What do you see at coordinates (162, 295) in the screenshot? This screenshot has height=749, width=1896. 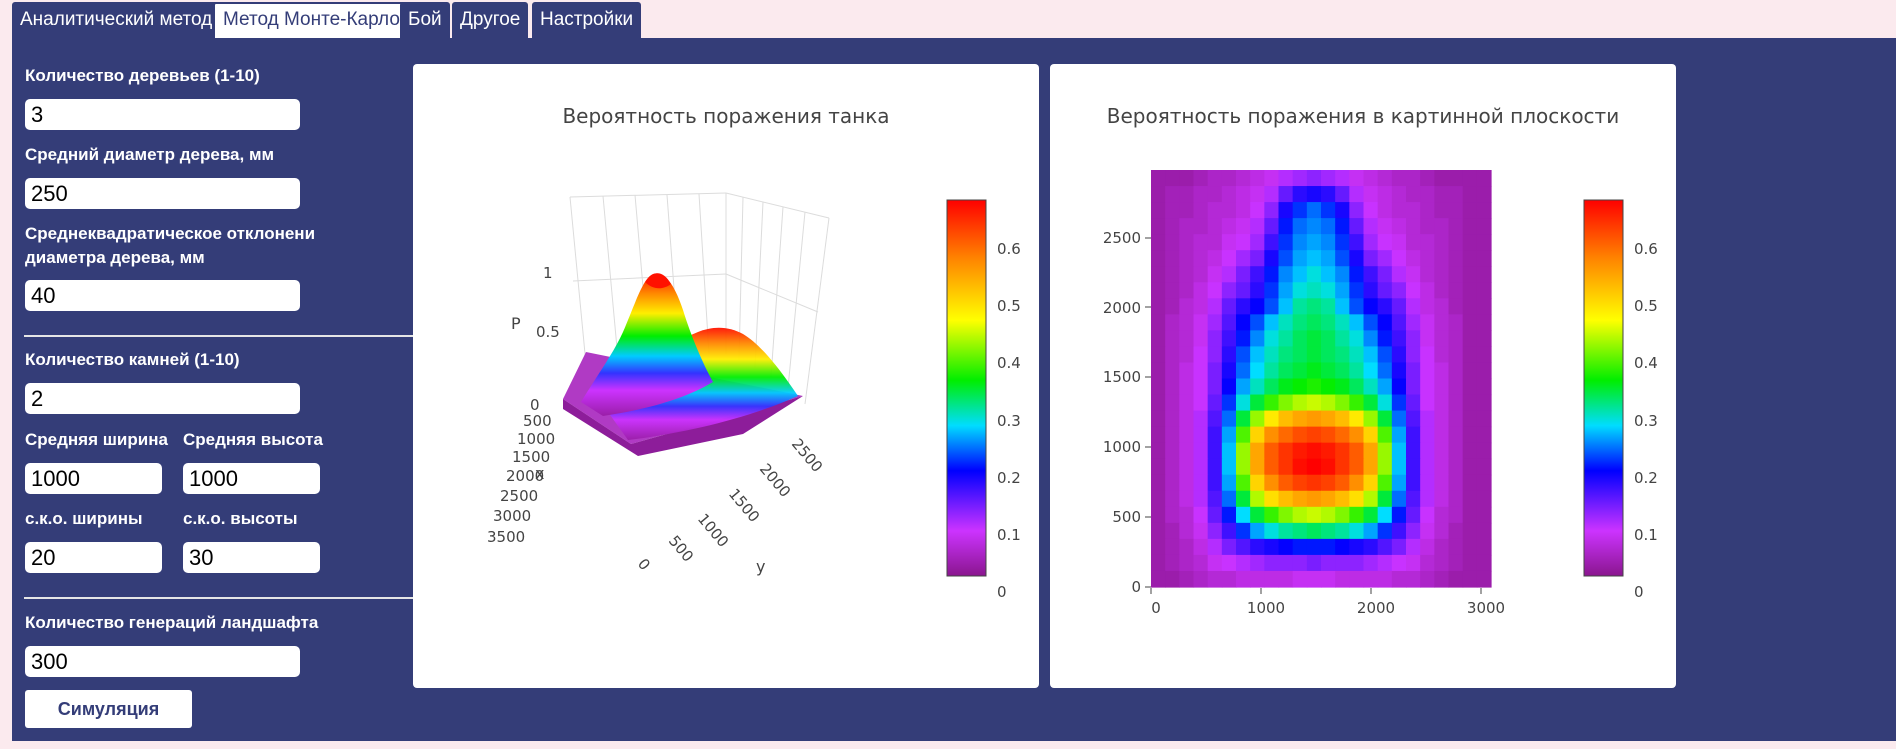 I see `tree-sd-input` at bounding box center [162, 295].